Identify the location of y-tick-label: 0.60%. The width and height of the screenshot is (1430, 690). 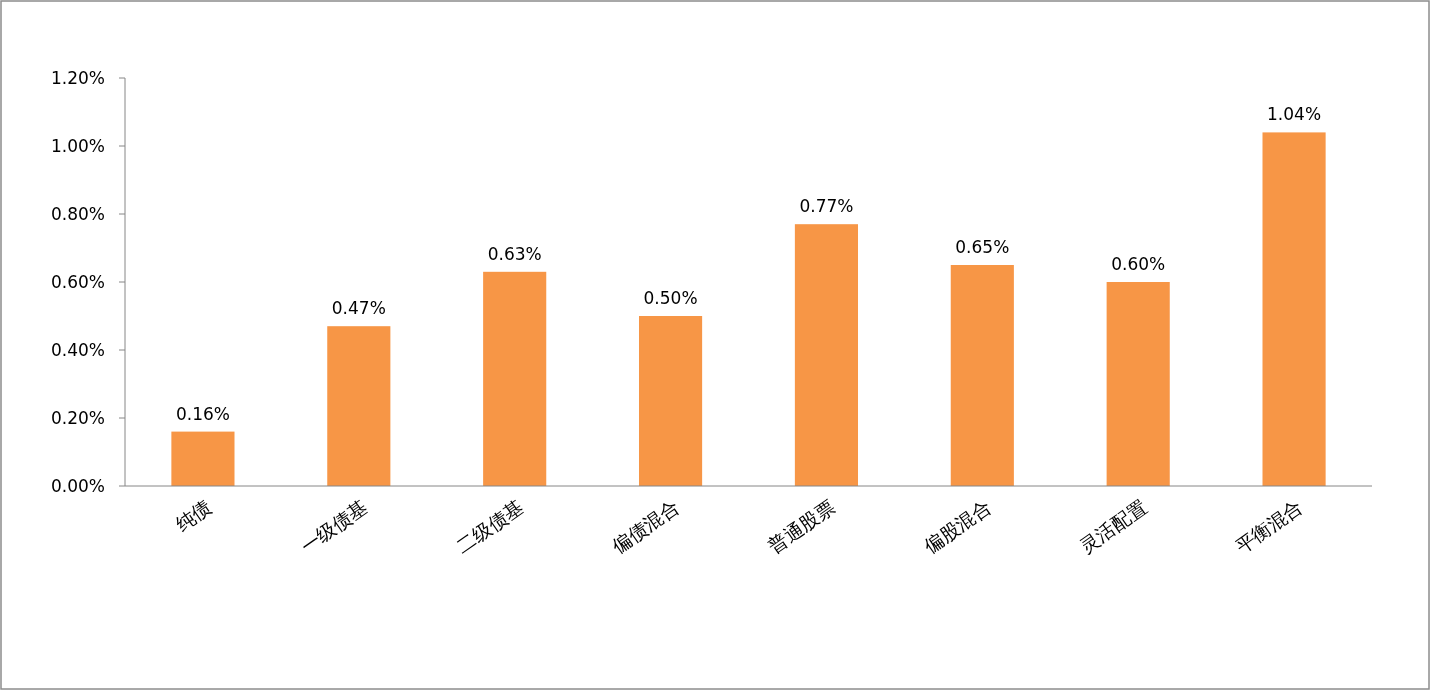
(77, 282).